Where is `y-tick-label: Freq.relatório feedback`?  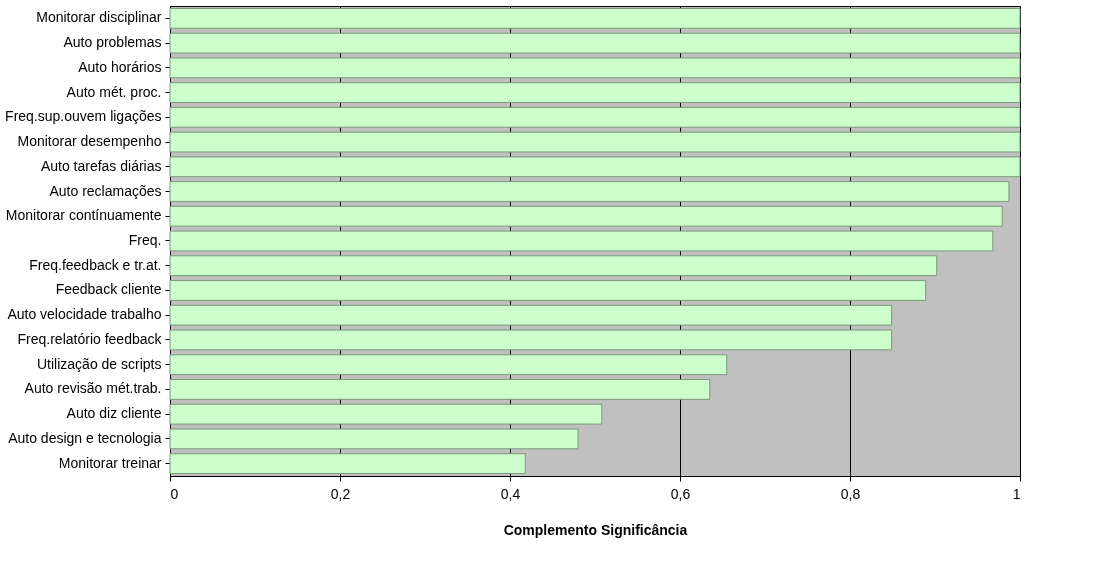 y-tick-label: Freq.relatório feedback is located at coordinates (90, 338).